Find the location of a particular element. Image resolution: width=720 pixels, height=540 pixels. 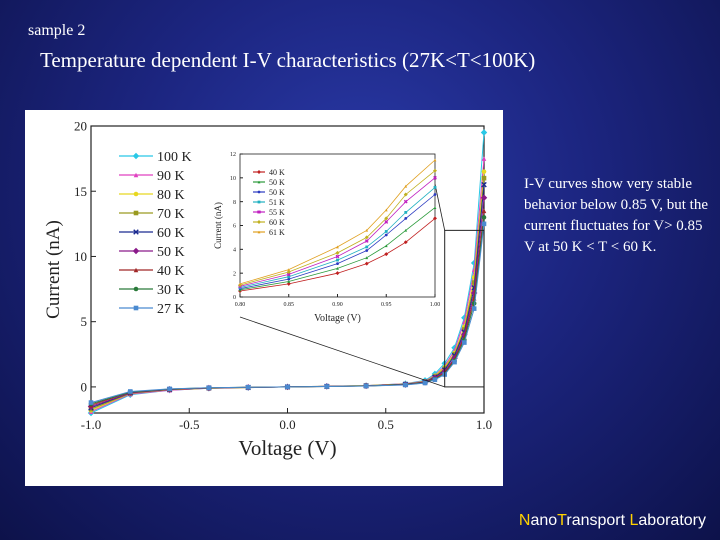

main-legend-label: 27 K is located at coordinates (171, 309).